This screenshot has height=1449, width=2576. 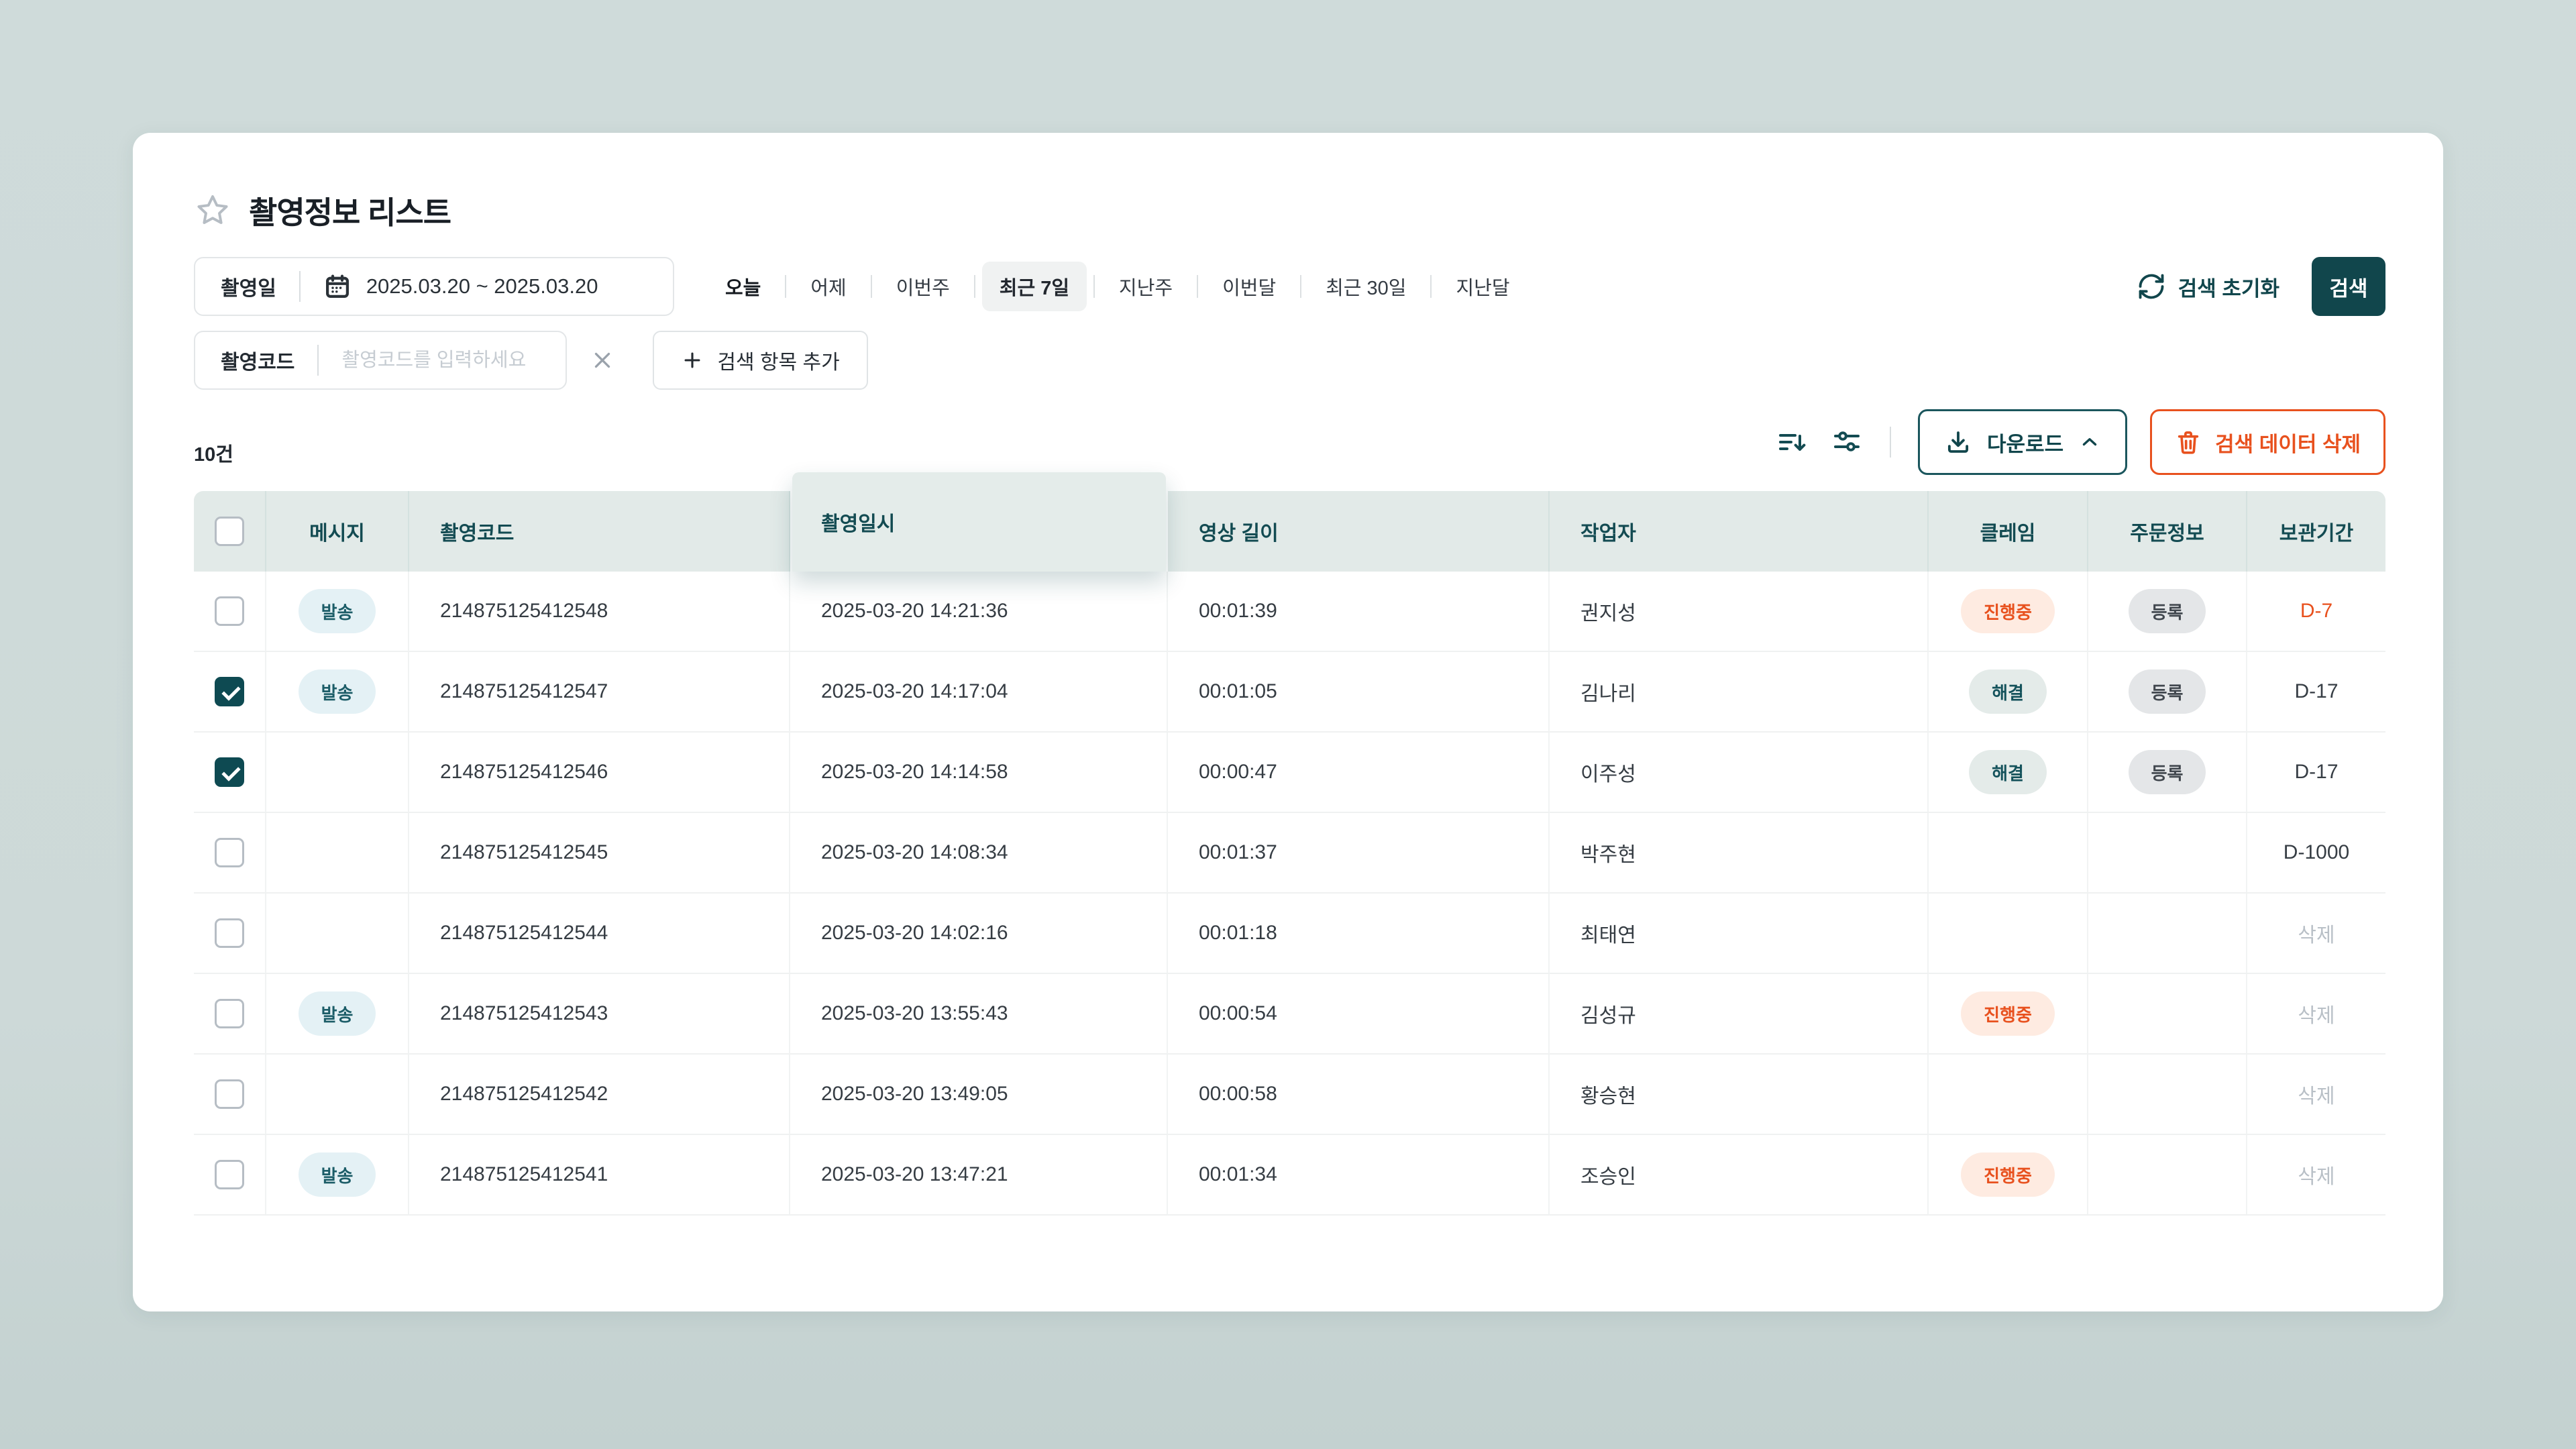 What do you see at coordinates (212, 210) in the screenshot?
I see `star-icon` at bounding box center [212, 210].